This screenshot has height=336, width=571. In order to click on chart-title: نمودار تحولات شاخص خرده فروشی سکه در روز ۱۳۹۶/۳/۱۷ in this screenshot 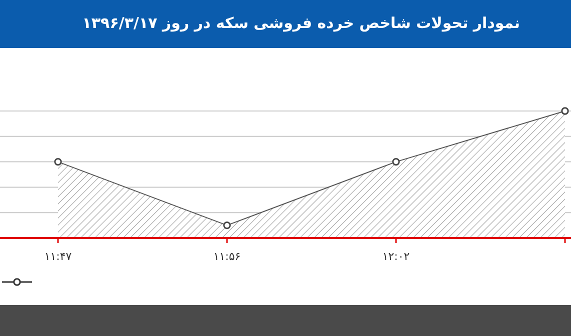, I will do `click(301, 23)`.